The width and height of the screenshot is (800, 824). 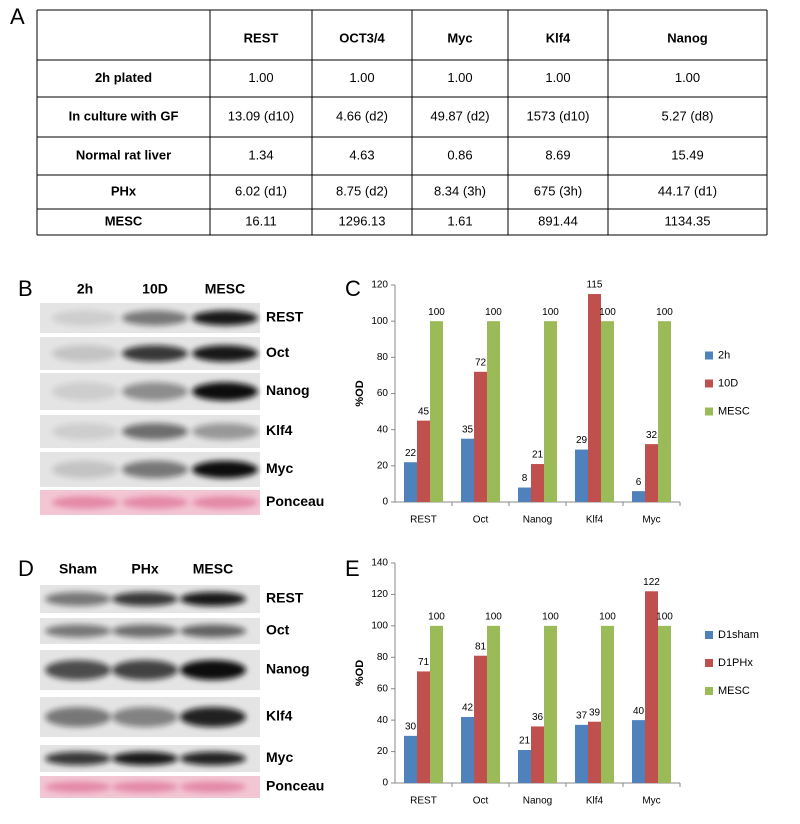 I want to click on data-label: 71, so click(x=424, y=662).